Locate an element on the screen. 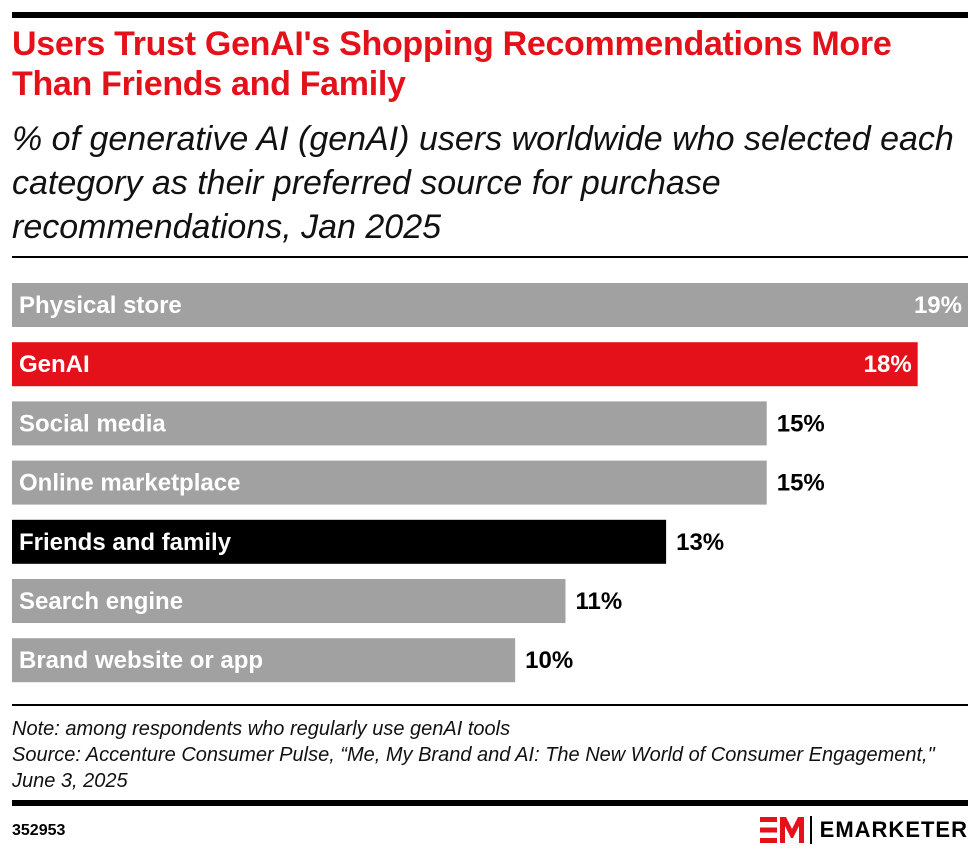 This screenshot has width=980, height=856. category-label: Social media is located at coordinates (92, 423).